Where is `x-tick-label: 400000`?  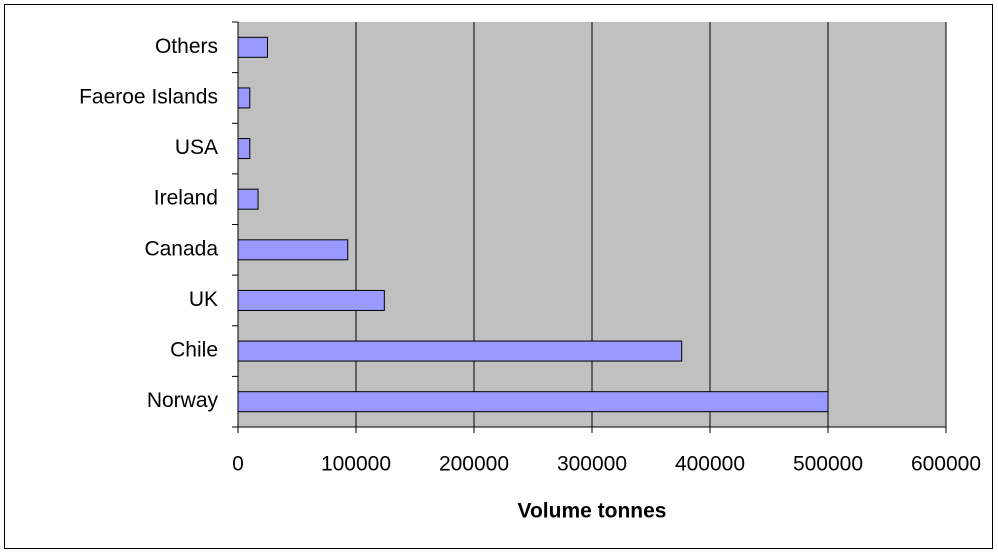
x-tick-label: 400000 is located at coordinates (710, 464).